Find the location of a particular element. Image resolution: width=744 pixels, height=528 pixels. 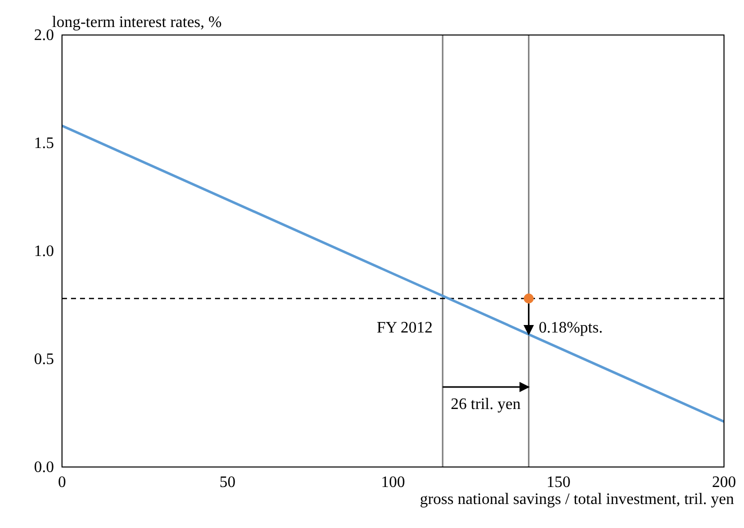

annotation: 26 tril. yen is located at coordinates (485, 404).